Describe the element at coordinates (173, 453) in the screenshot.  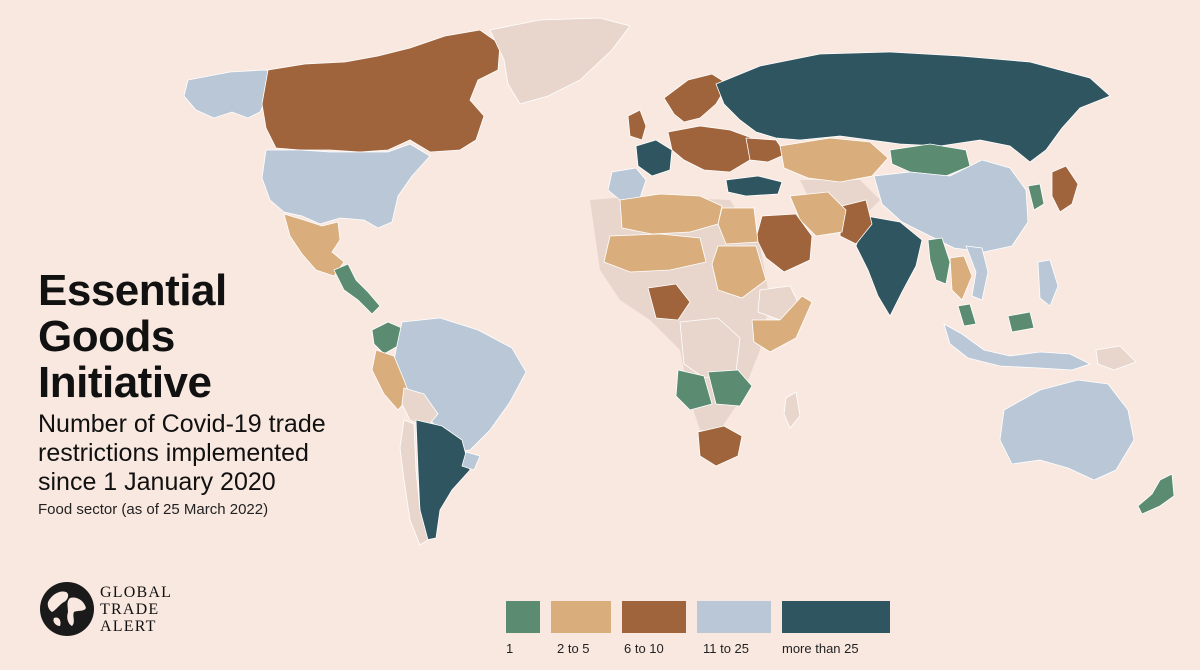
I see `subtitle-line-2: restrictions implemented` at that location.